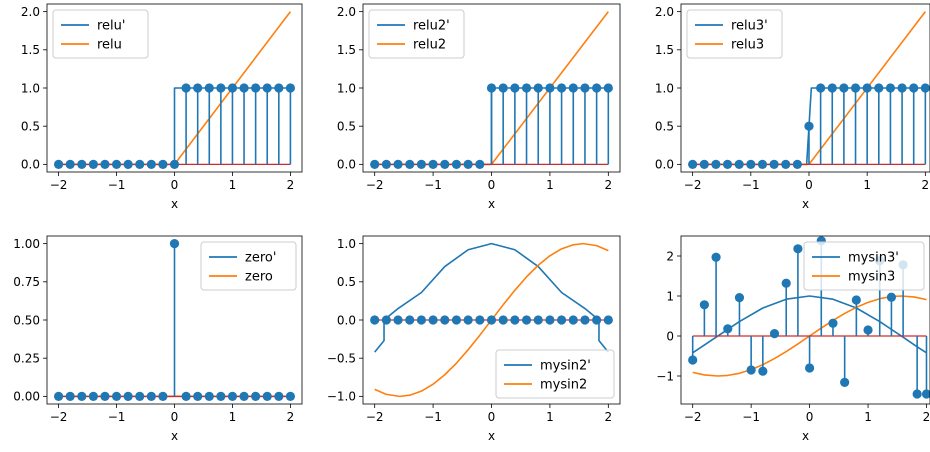  What do you see at coordinates (747, 45) in the screenshot?
I see `legend-label: relu3` at bounding box center [747, 45].